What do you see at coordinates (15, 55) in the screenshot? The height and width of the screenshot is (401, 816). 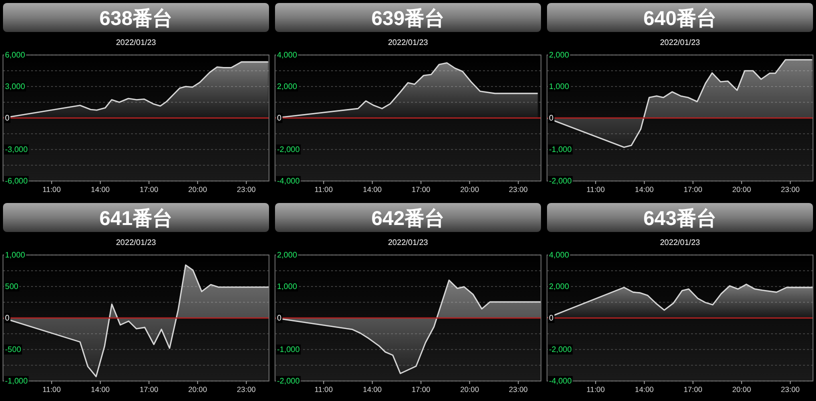 I see `y-tick-label: 6,000` at bounding box center [15, 55].